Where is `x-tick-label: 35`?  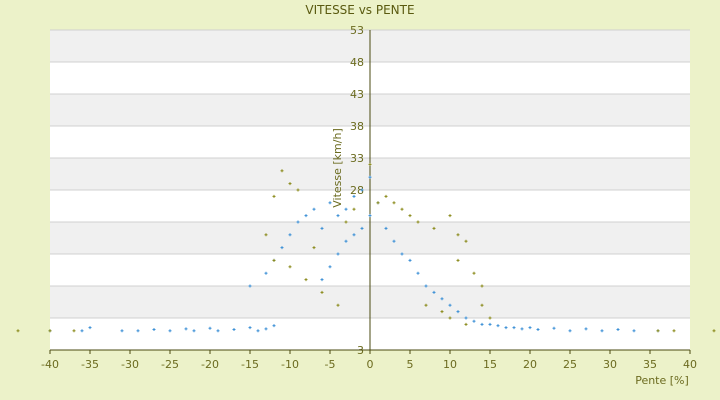 x-tick-label: 35 is located at coordinates (650, 364).